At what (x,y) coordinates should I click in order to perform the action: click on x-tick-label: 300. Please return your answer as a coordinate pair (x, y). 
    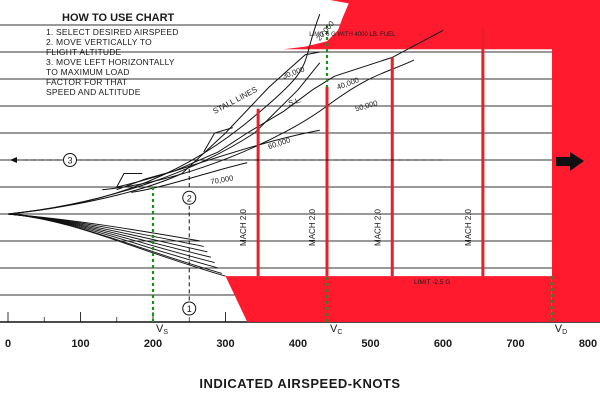
    Looking at the image, I should click on (225, 344).